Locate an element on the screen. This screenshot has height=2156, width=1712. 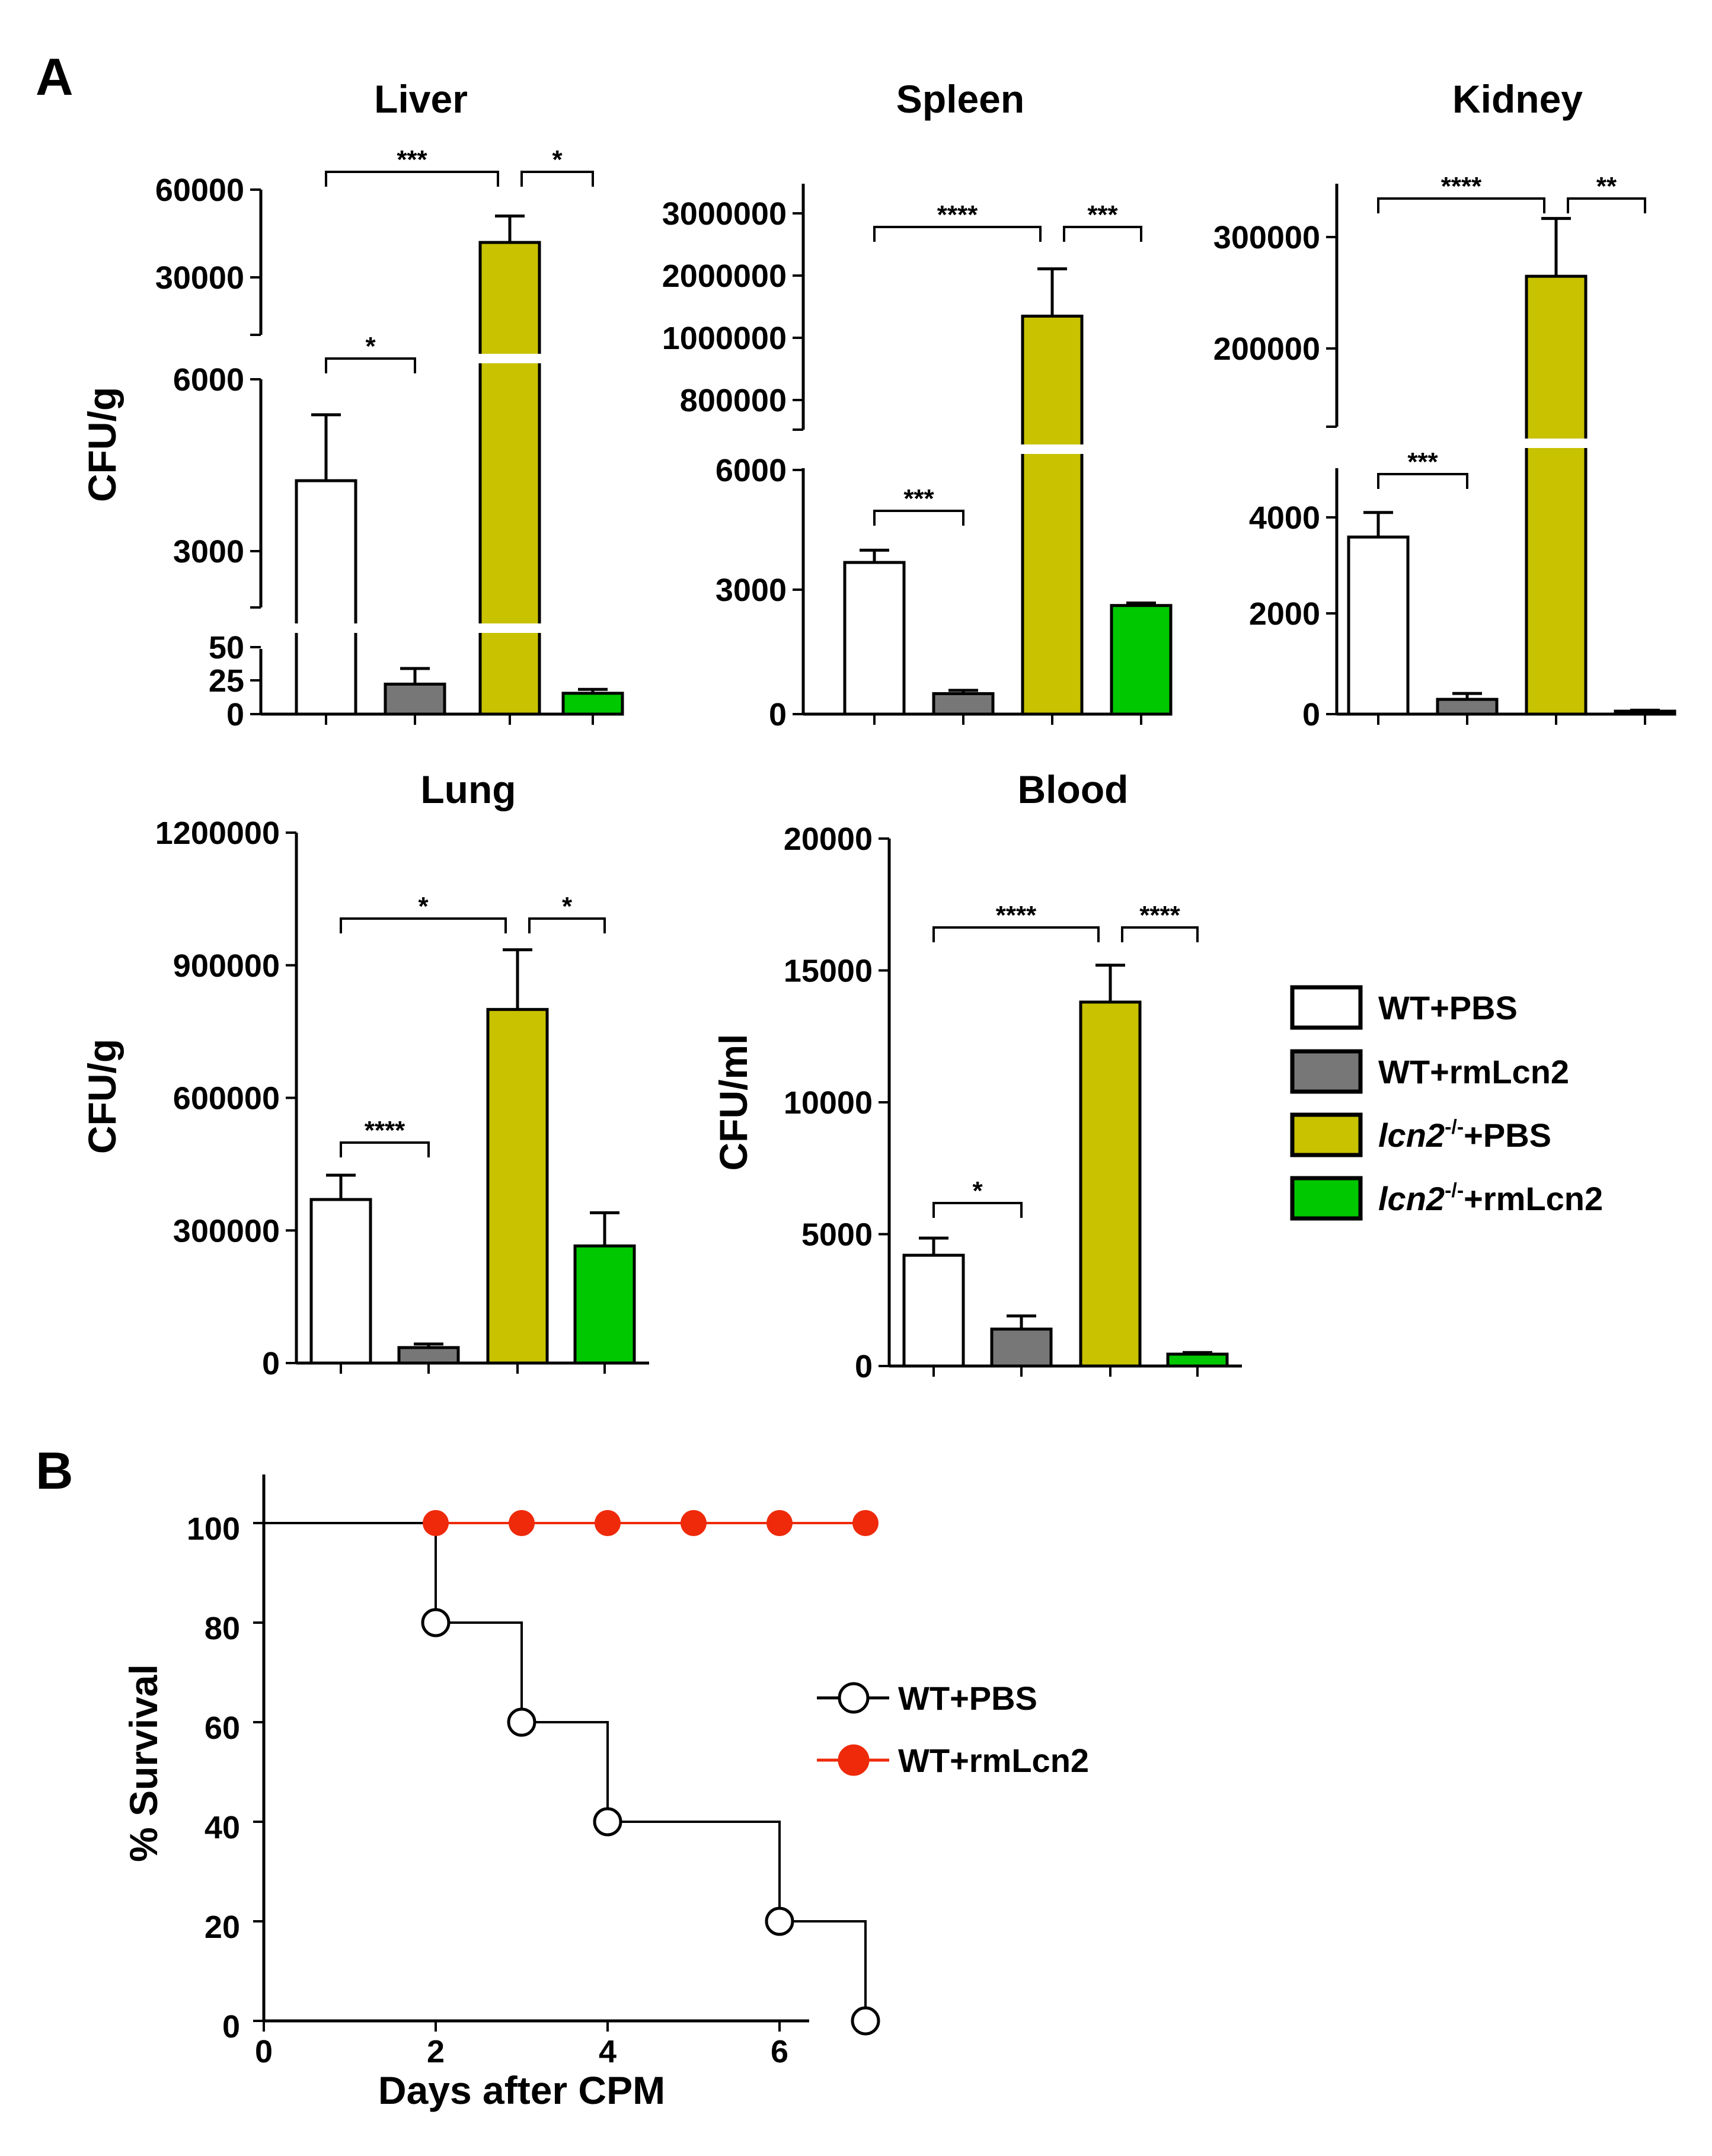
y-tick-label: 20000 is located at coordinates (828, 839).